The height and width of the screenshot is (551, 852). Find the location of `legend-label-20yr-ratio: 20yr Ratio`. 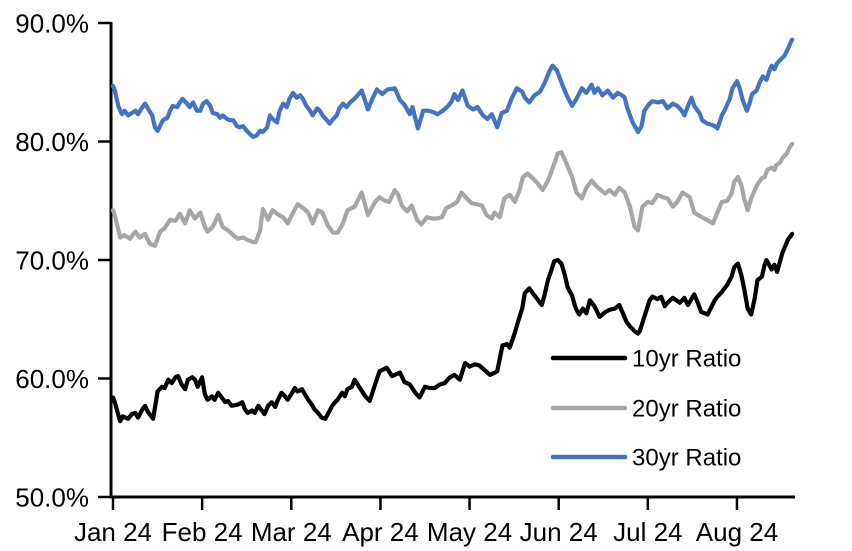

legend-label-20yr-ratio: 20yr Ratio is located at coordinates (686, 409).